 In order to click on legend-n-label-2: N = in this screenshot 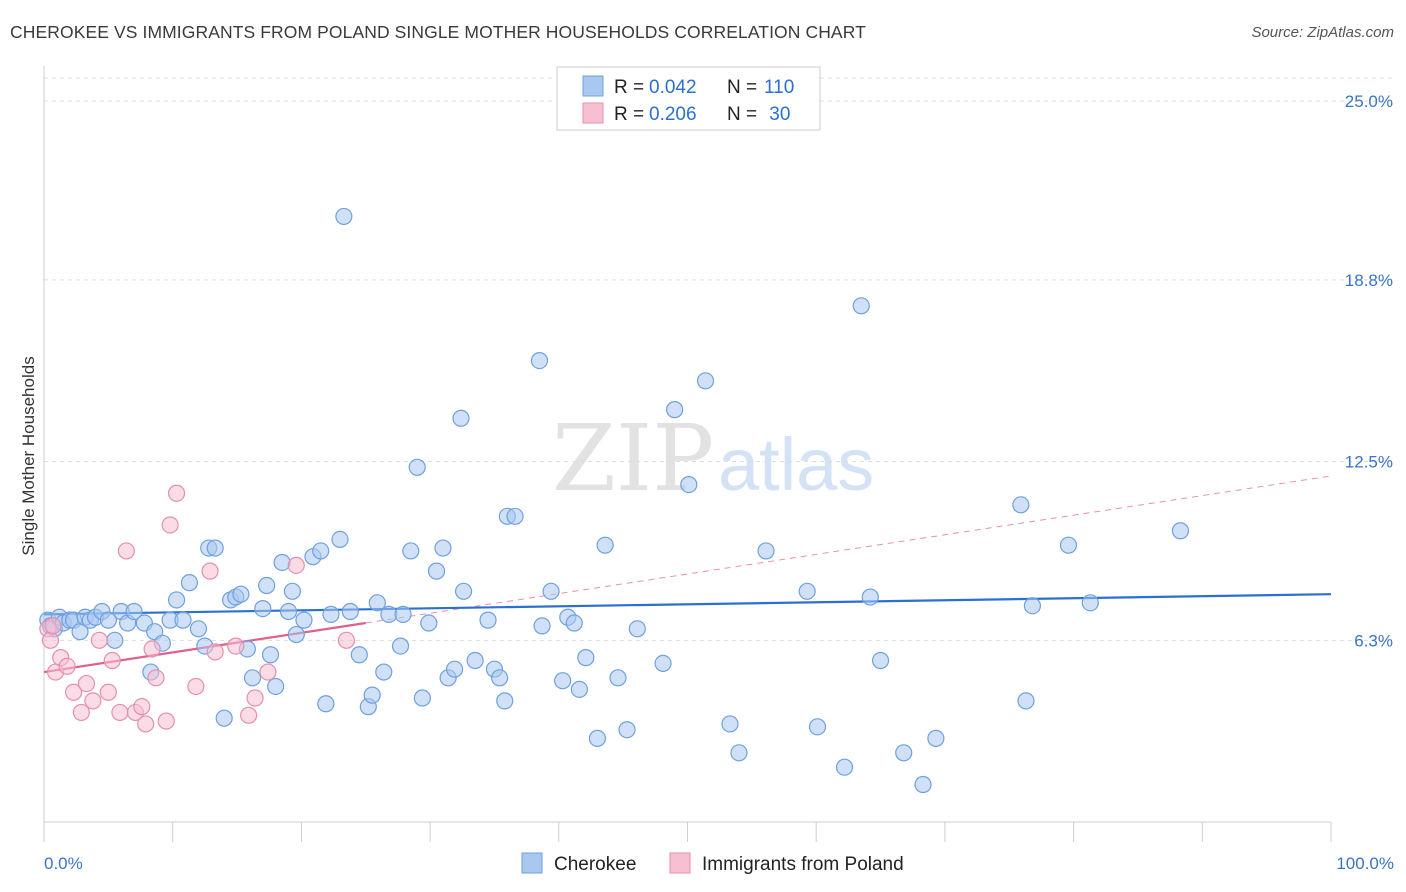, I will do `click(742, 114)`.